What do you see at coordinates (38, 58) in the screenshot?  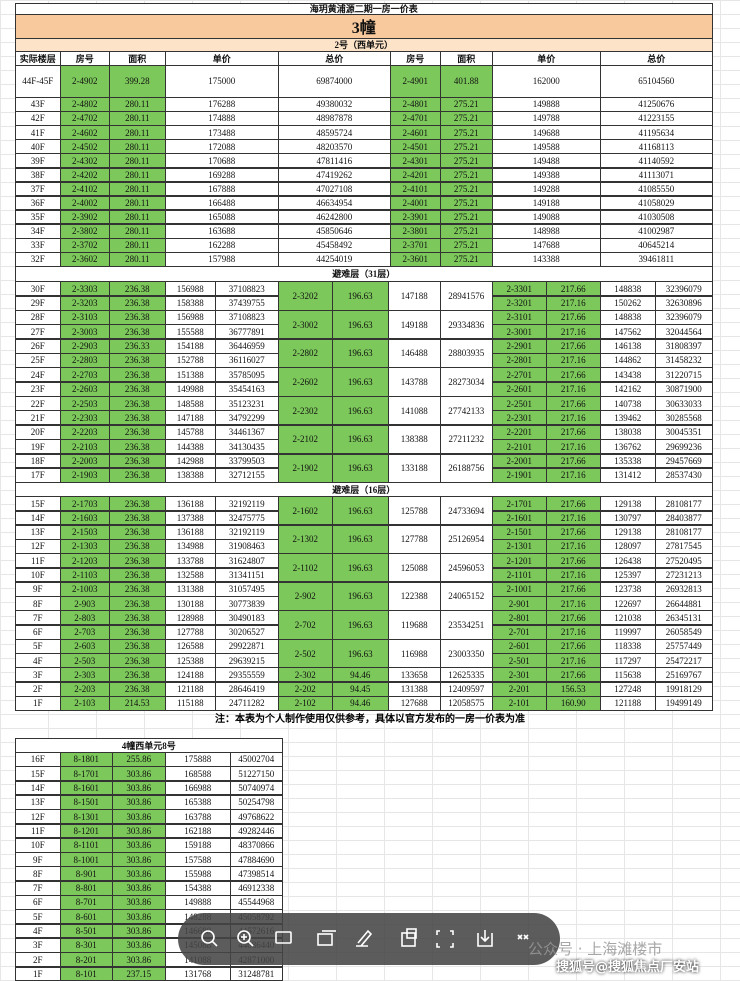 I see `column-header: 实际楼层` at bounding box center [38, 58].